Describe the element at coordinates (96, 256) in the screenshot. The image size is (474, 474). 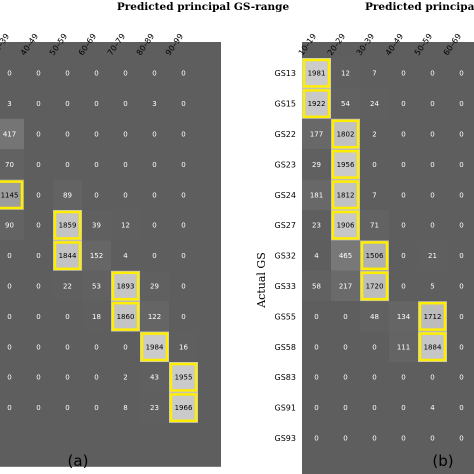
I see `cell-value: 152` at that location.